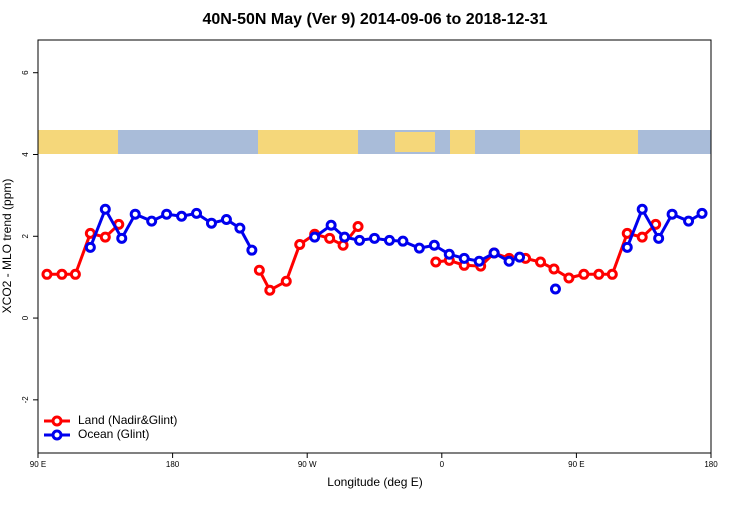 The width and height of the screenshot is (750, 505). I want to click on series, so click(351, 257).